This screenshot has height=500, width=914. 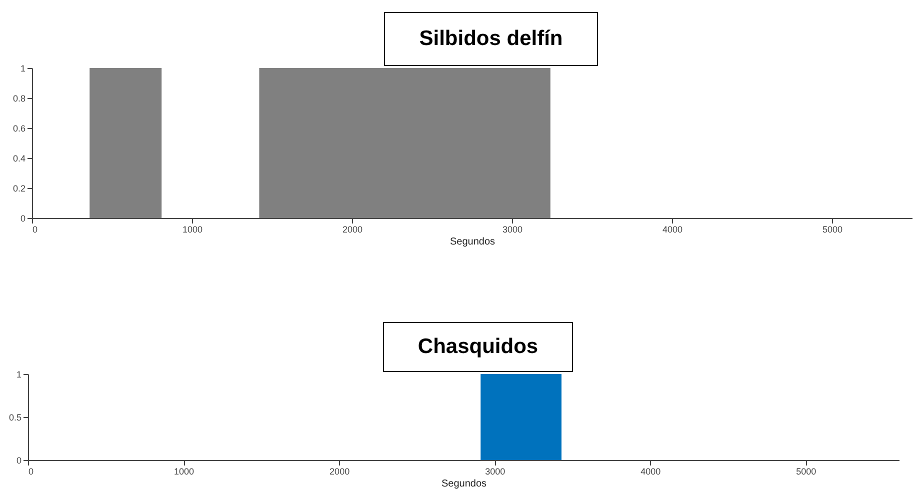 I want to click on y-tick-label: 0.4, so click(x=19, y=159).